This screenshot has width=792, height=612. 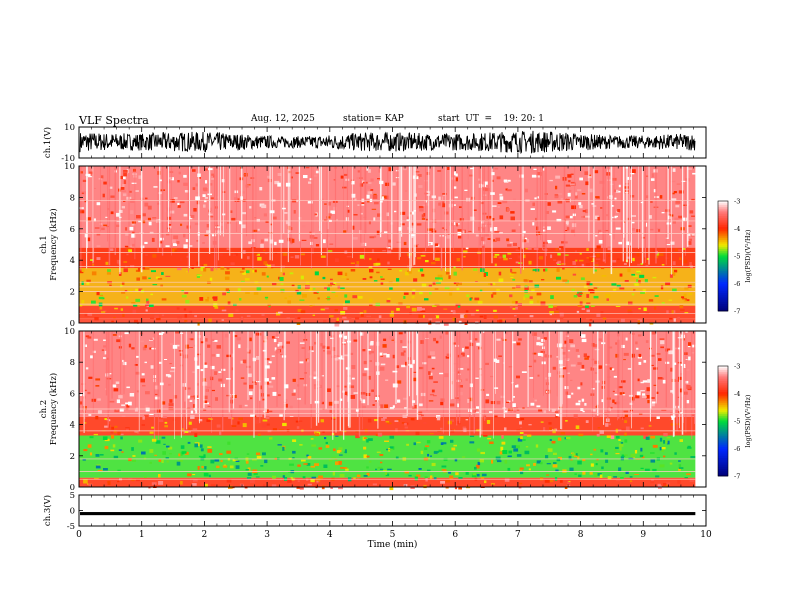 What do you see at coordinates (737, 229) in the screenshot?
I see `colorbar-tick-label: -4` at bounding box center [737, 229].